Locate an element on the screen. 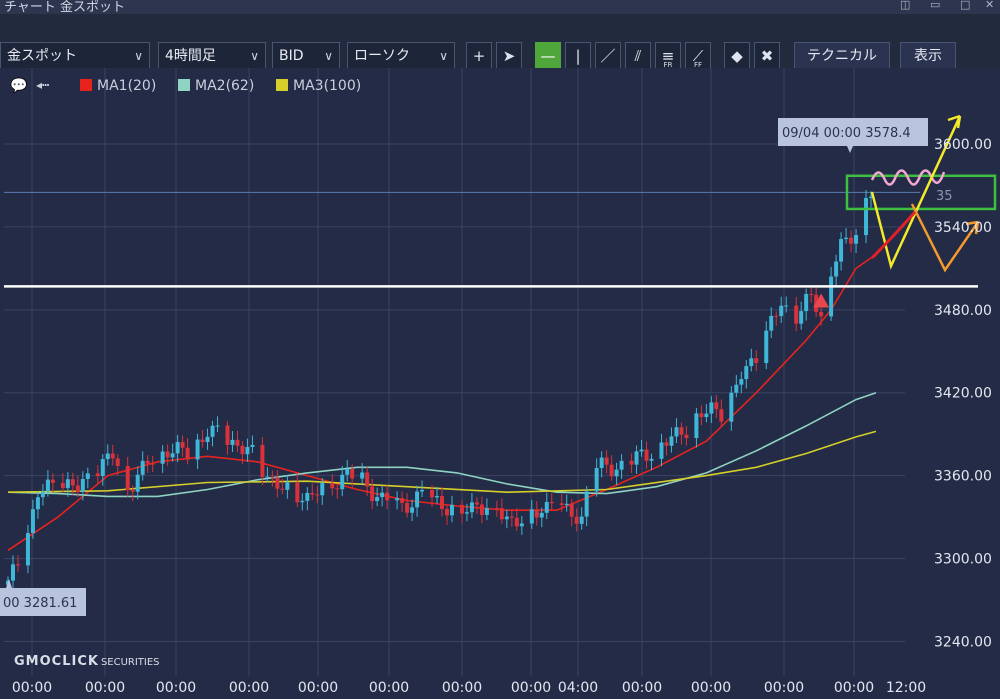 Image resolution: width=1000 pixels, height=699 pixels. cursor-arrow-icon: ➤ is located at coordinates (509, 56).